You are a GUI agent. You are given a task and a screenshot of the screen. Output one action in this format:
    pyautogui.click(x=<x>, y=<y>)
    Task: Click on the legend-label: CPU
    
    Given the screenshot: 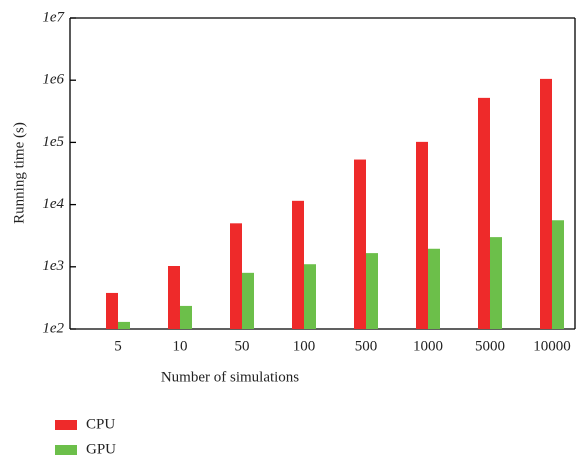 What is the action you would take?
    pyautogui.click(x=100, y=424)
    